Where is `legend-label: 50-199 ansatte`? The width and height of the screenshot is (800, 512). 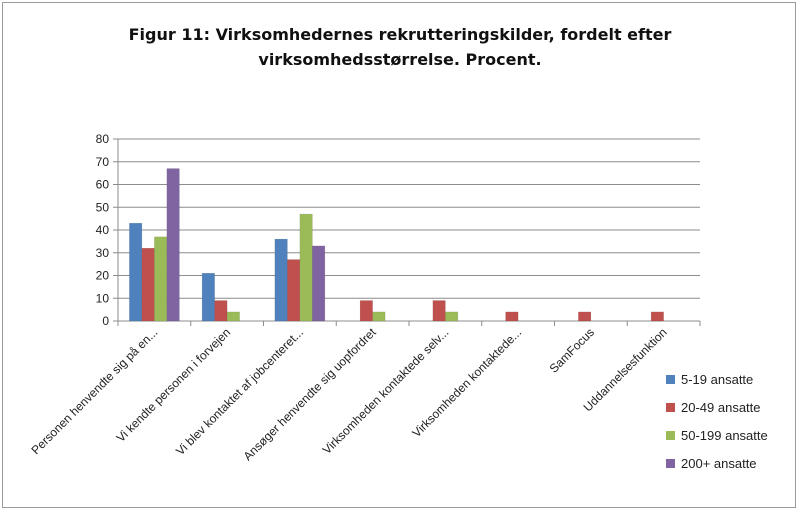
legend-label: 50-199 ansatte is located at coordinates (724, 435).